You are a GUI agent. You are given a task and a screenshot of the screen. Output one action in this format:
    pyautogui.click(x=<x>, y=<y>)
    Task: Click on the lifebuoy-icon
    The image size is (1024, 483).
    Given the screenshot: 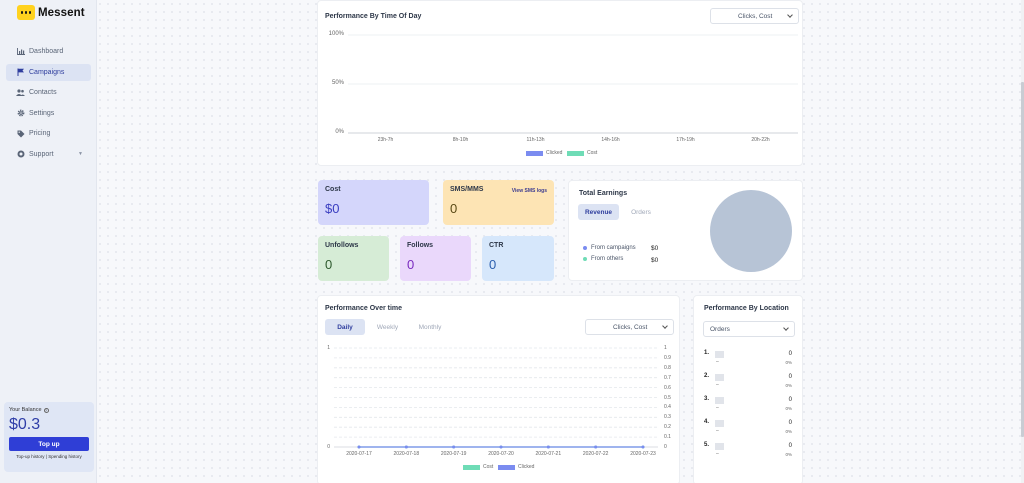 What is the action you would take?
    pyautogui.click(x=20, y=154)
    